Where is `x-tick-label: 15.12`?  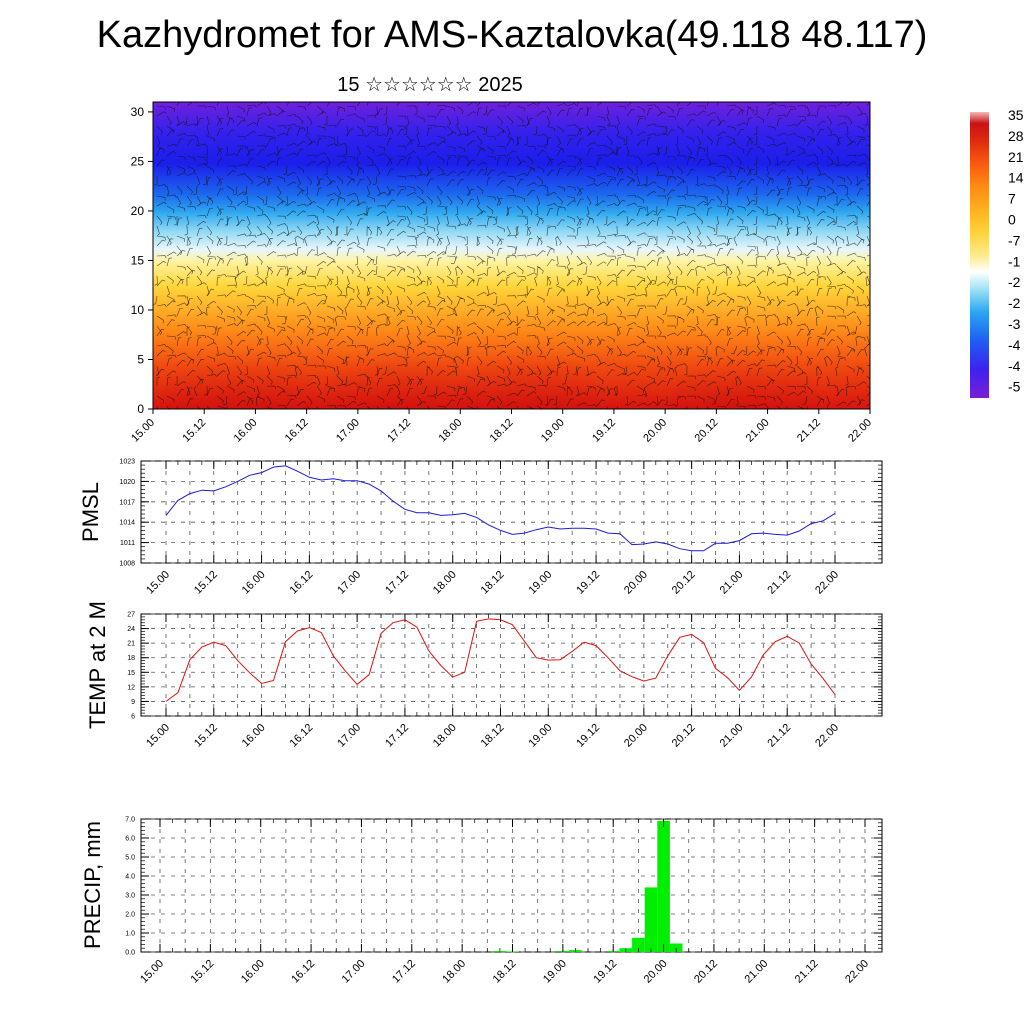
x-tick-label: 15.12 is located at coordinates (206, 583).